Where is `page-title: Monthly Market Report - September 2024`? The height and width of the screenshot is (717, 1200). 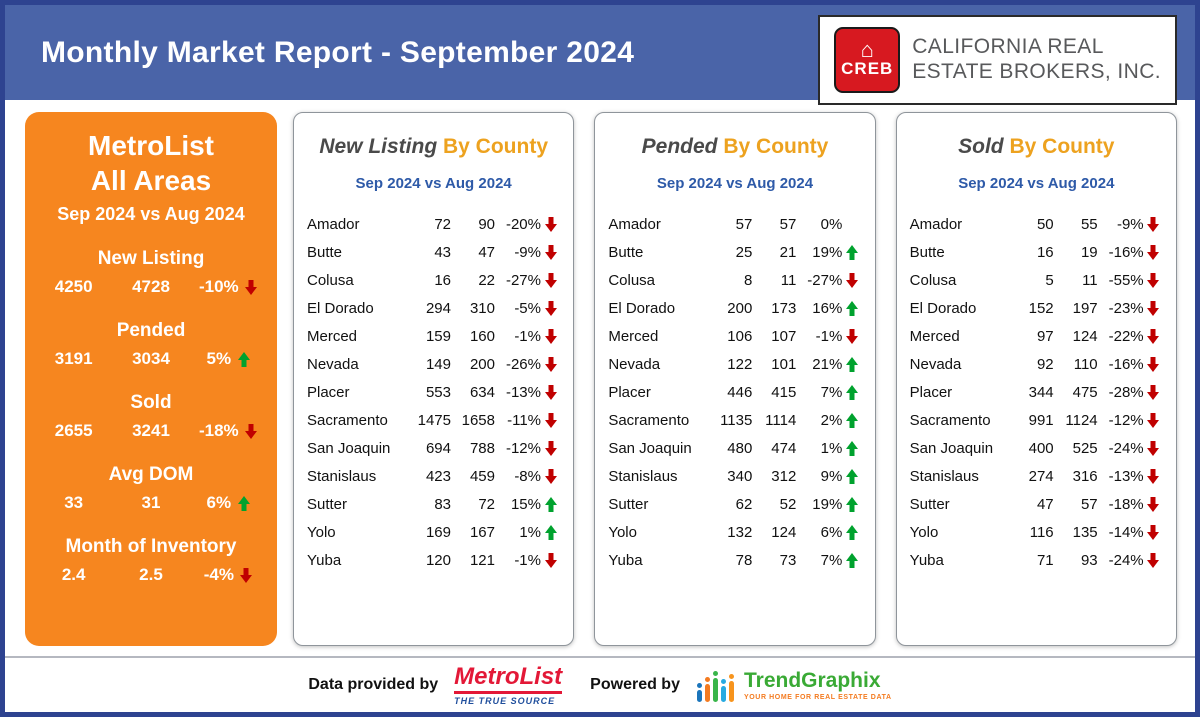 page-title: Monthly Market Report - September 2024 is located at coordinates (338, 52).